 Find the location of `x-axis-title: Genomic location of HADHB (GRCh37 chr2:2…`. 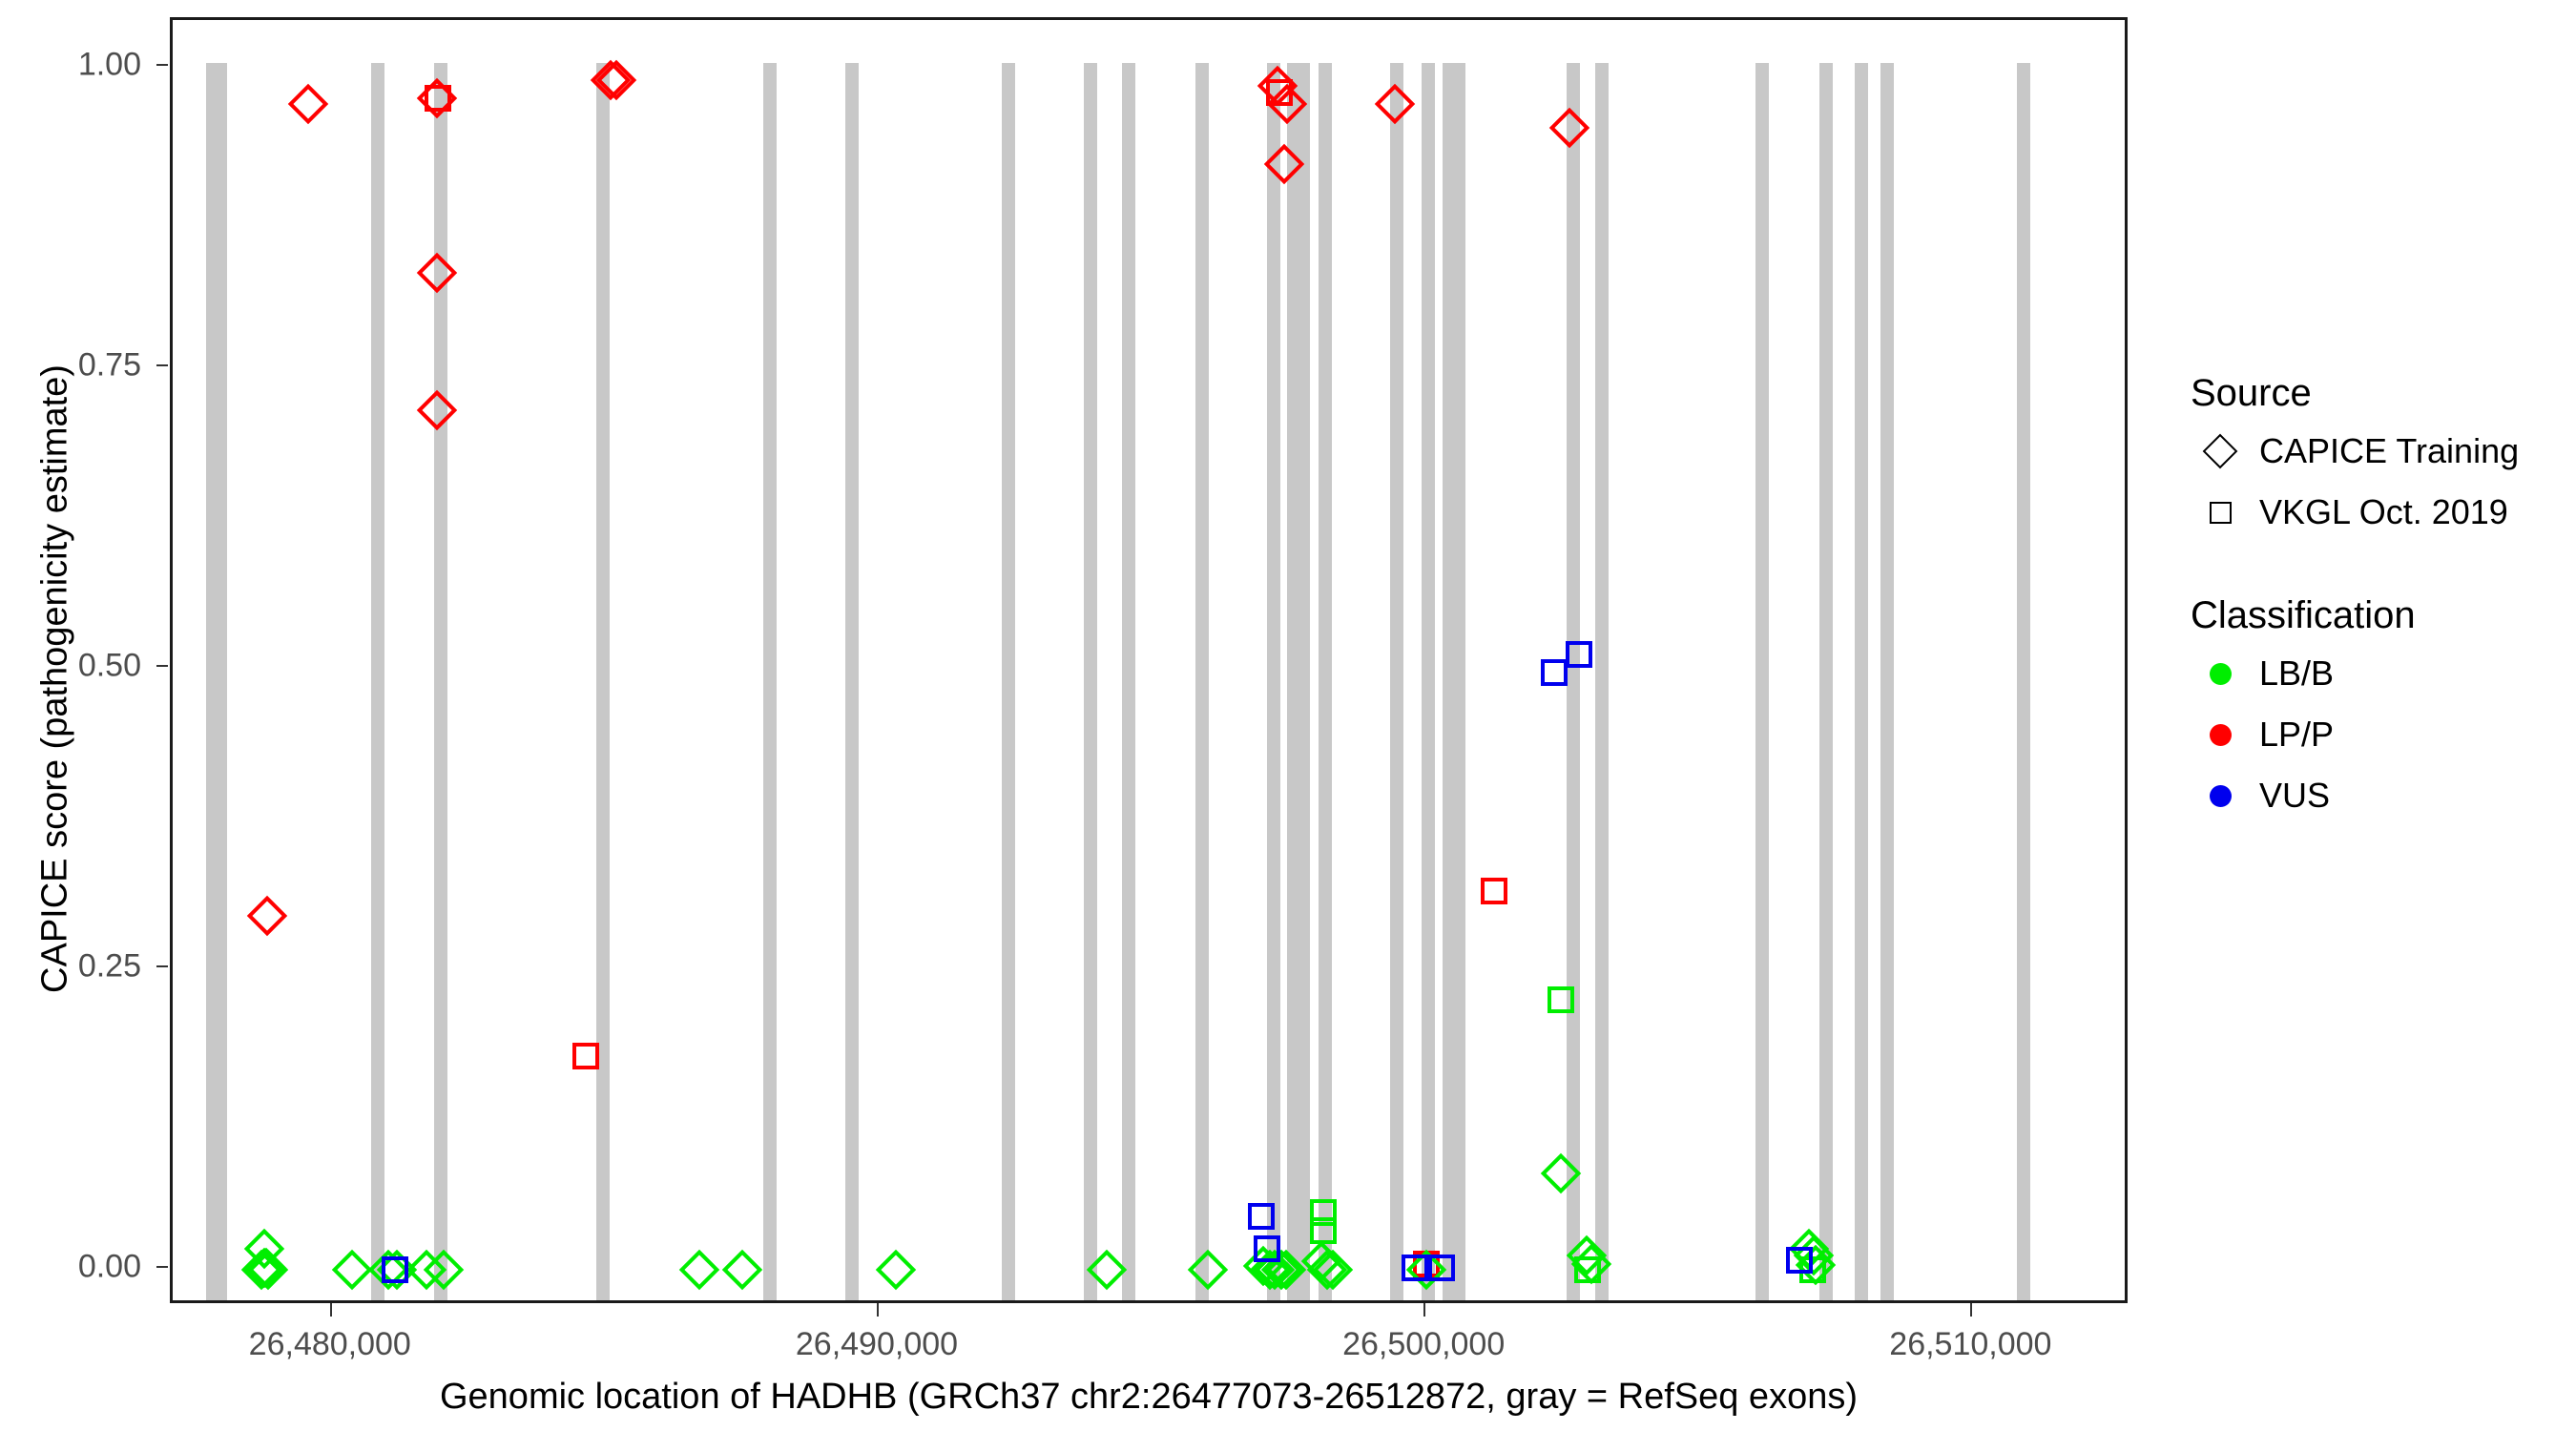

x-axis-title: Genomic location of HADHB (GRCh37 chr2:2… is located at coordinates (1148, 1397).